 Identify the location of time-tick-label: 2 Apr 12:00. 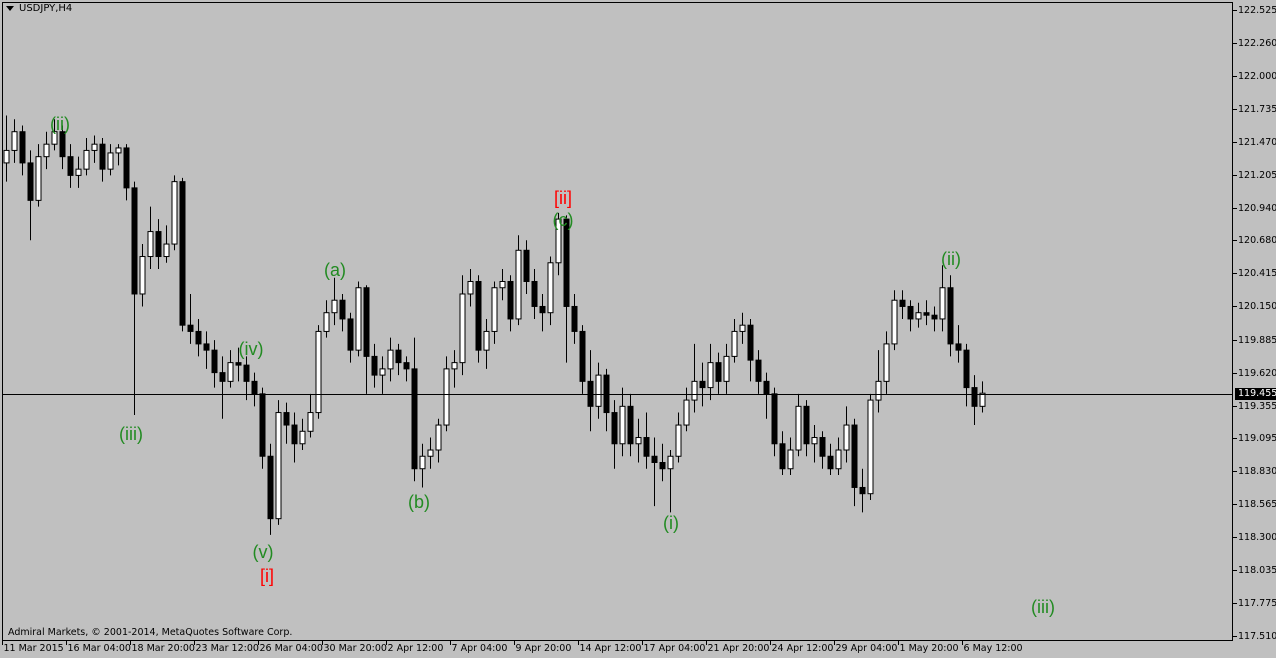
(415, 648).